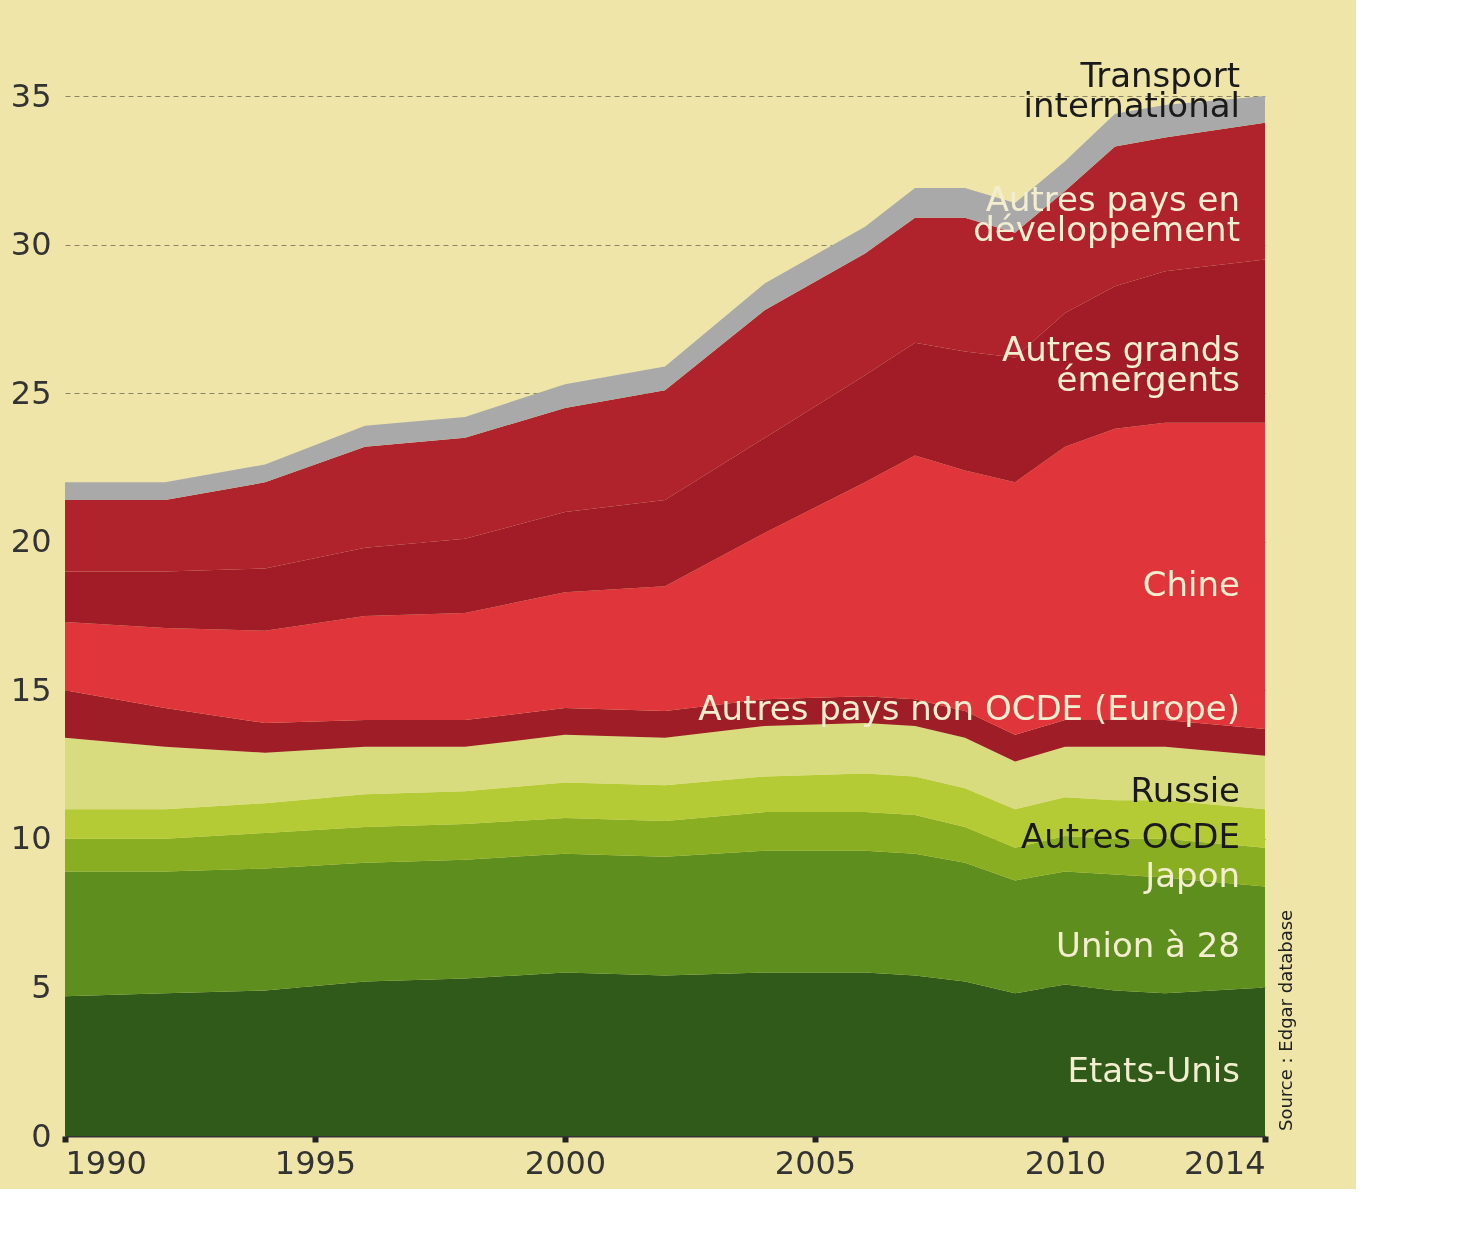 The height and width of the screenshot is (1256, 1477). Describe the element at coordinates (106, 1162) in the screenshot. I see `x-tick-label: 1990` at that location.